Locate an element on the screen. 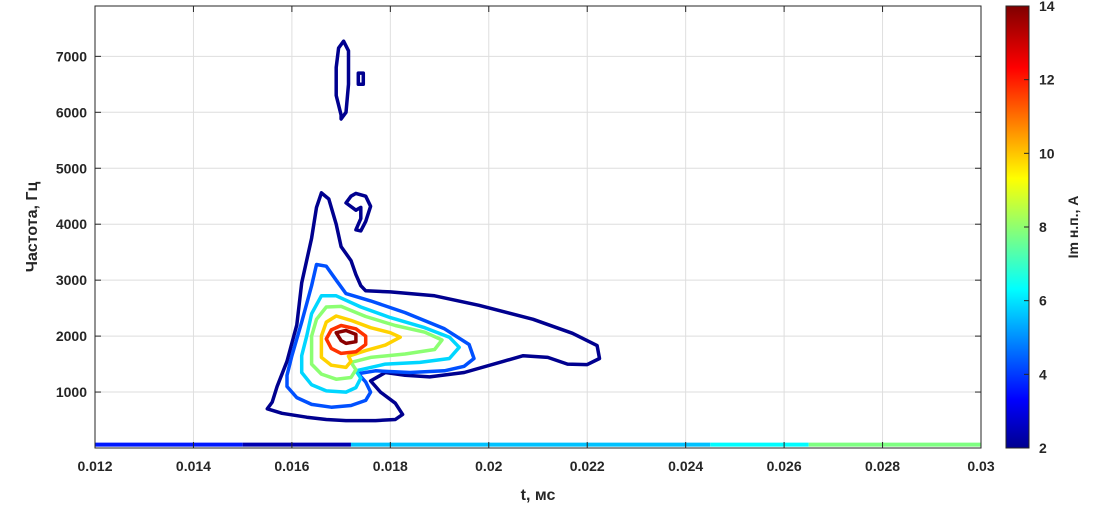 Image resolution: width=1097 pixels, height=513 pixels. x-tick-label: 0.022 is located at coordinates (587, 466).